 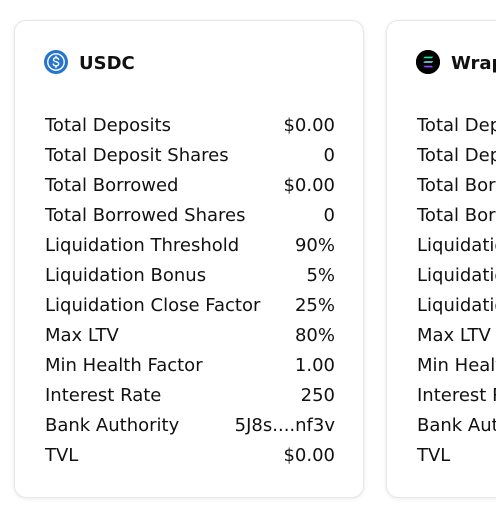 I want to click on stat-row: Interest R, so click(x=456, y=398).